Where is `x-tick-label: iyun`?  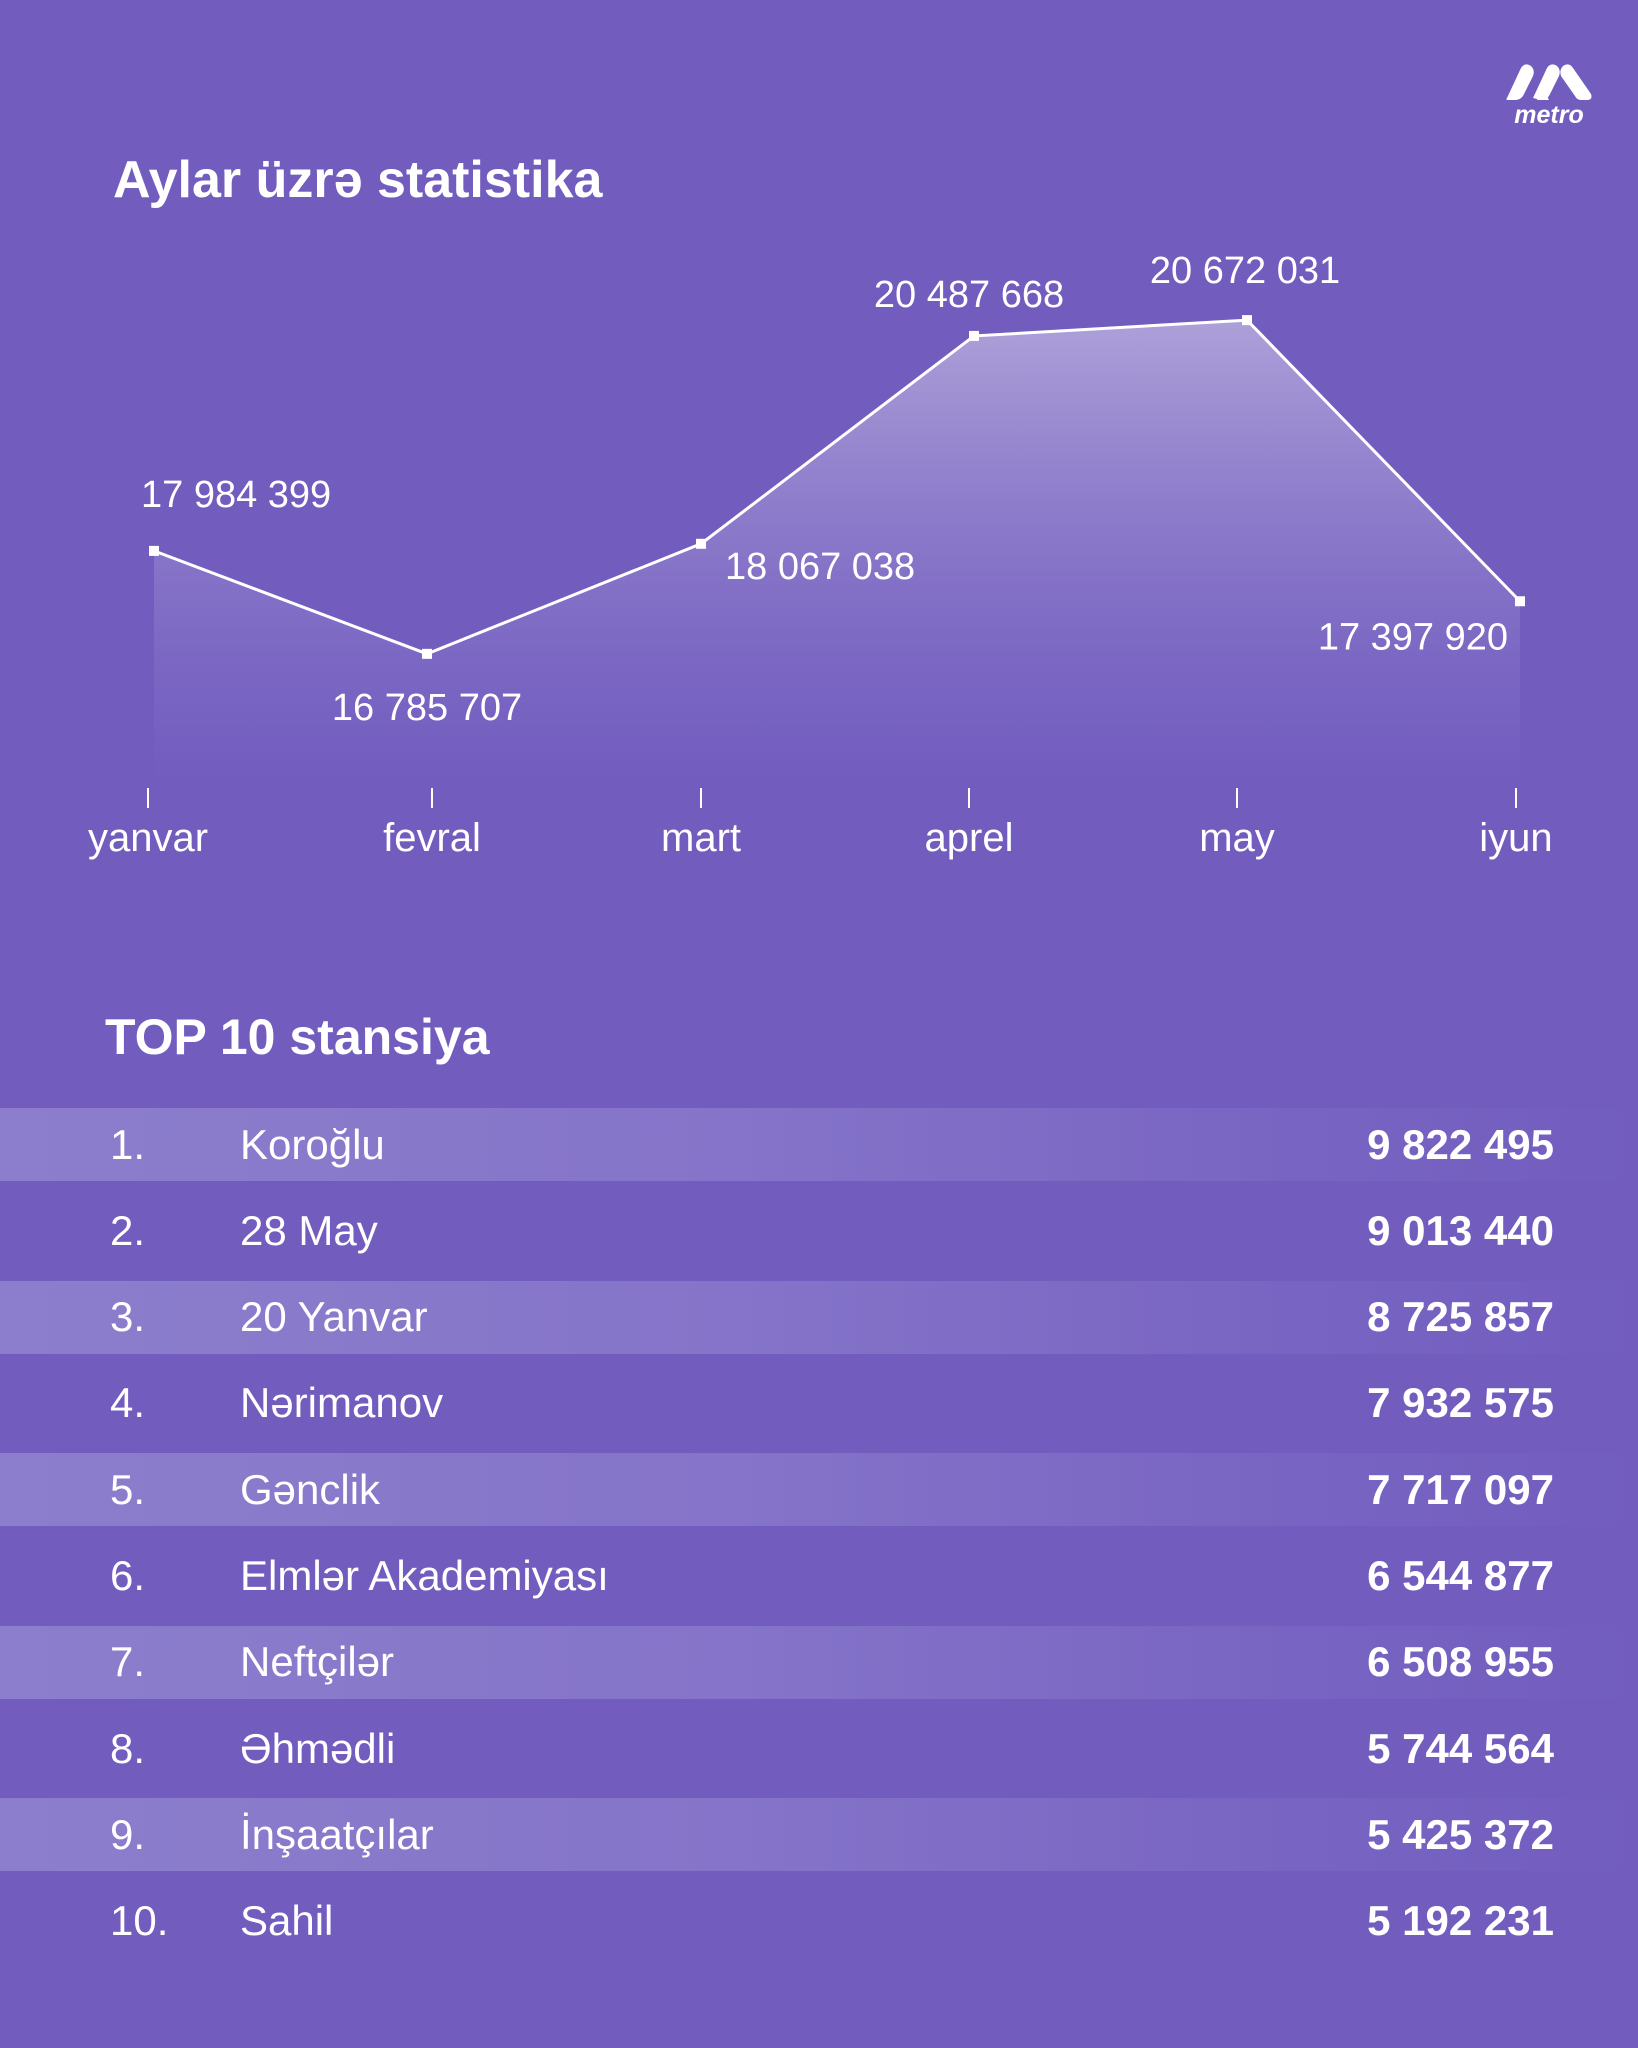
x-tick-label: iyun is located at coordinates (1515, 838).